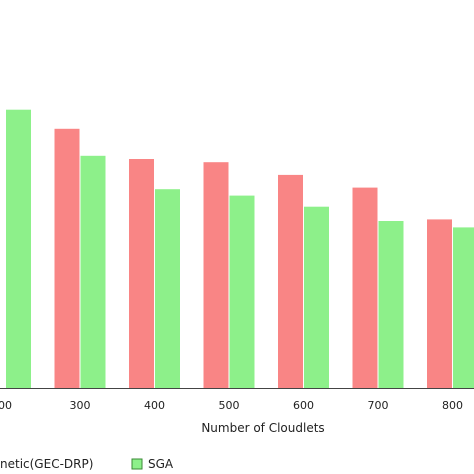 The image size is (474, 474). What do you see at coordinates (378, 405) in the screenshot?
I see `x-tick-label-700: 700` at bounding box center [378, 405].